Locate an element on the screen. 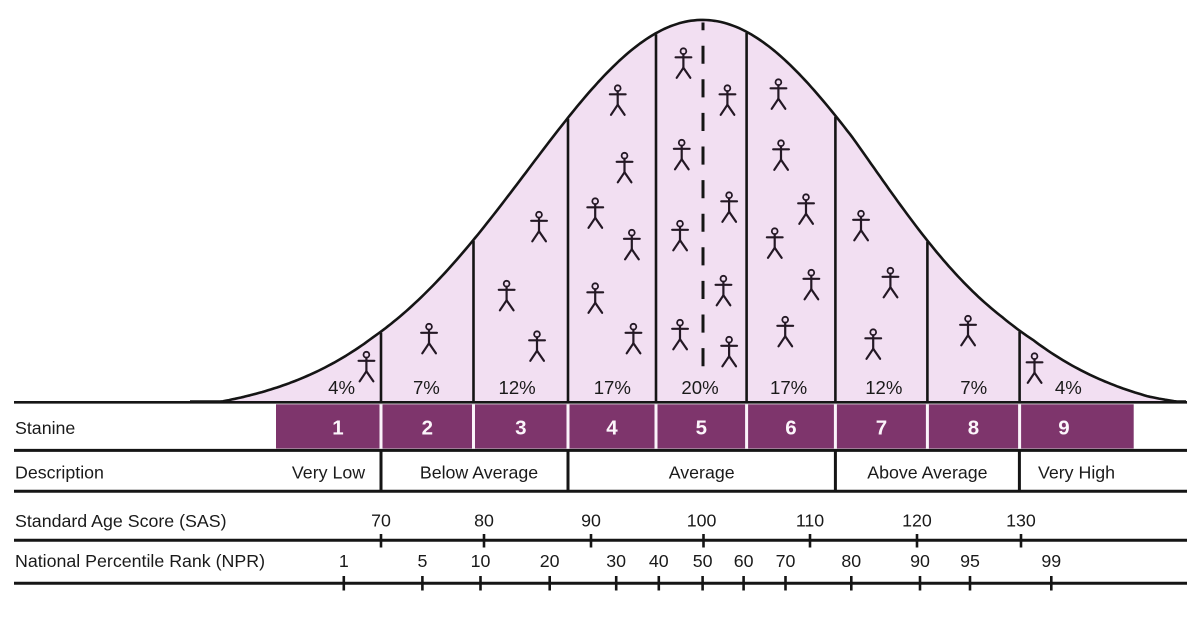  svg-text: 7 is located at coordinates (881, 428).